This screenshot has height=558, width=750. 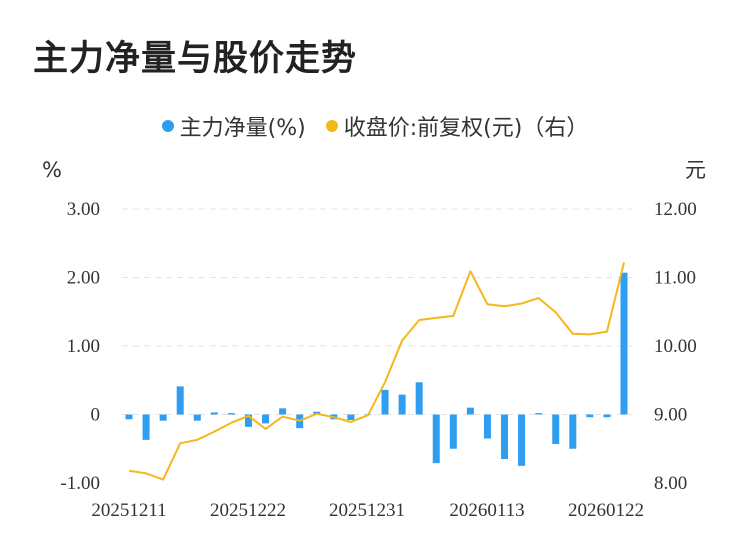 What do you see at coordinates (52, 170) in the screenshot?
I see `left-unit-label: %` at bounding box center [52, 170].